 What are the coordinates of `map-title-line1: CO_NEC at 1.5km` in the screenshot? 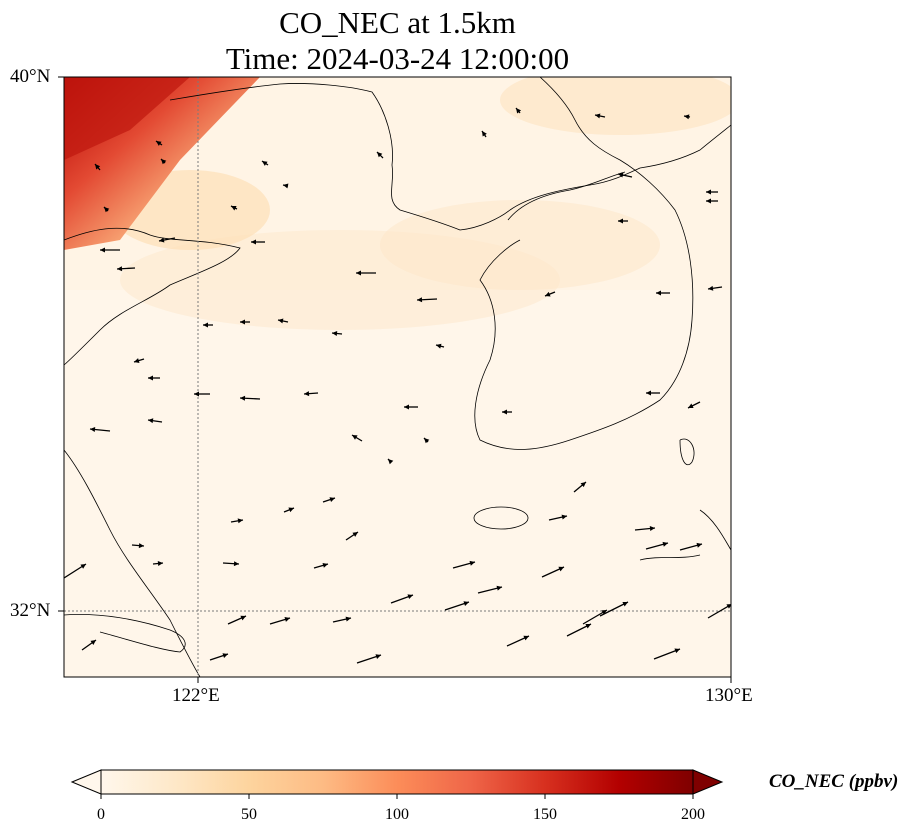 It's located at (397, 22).